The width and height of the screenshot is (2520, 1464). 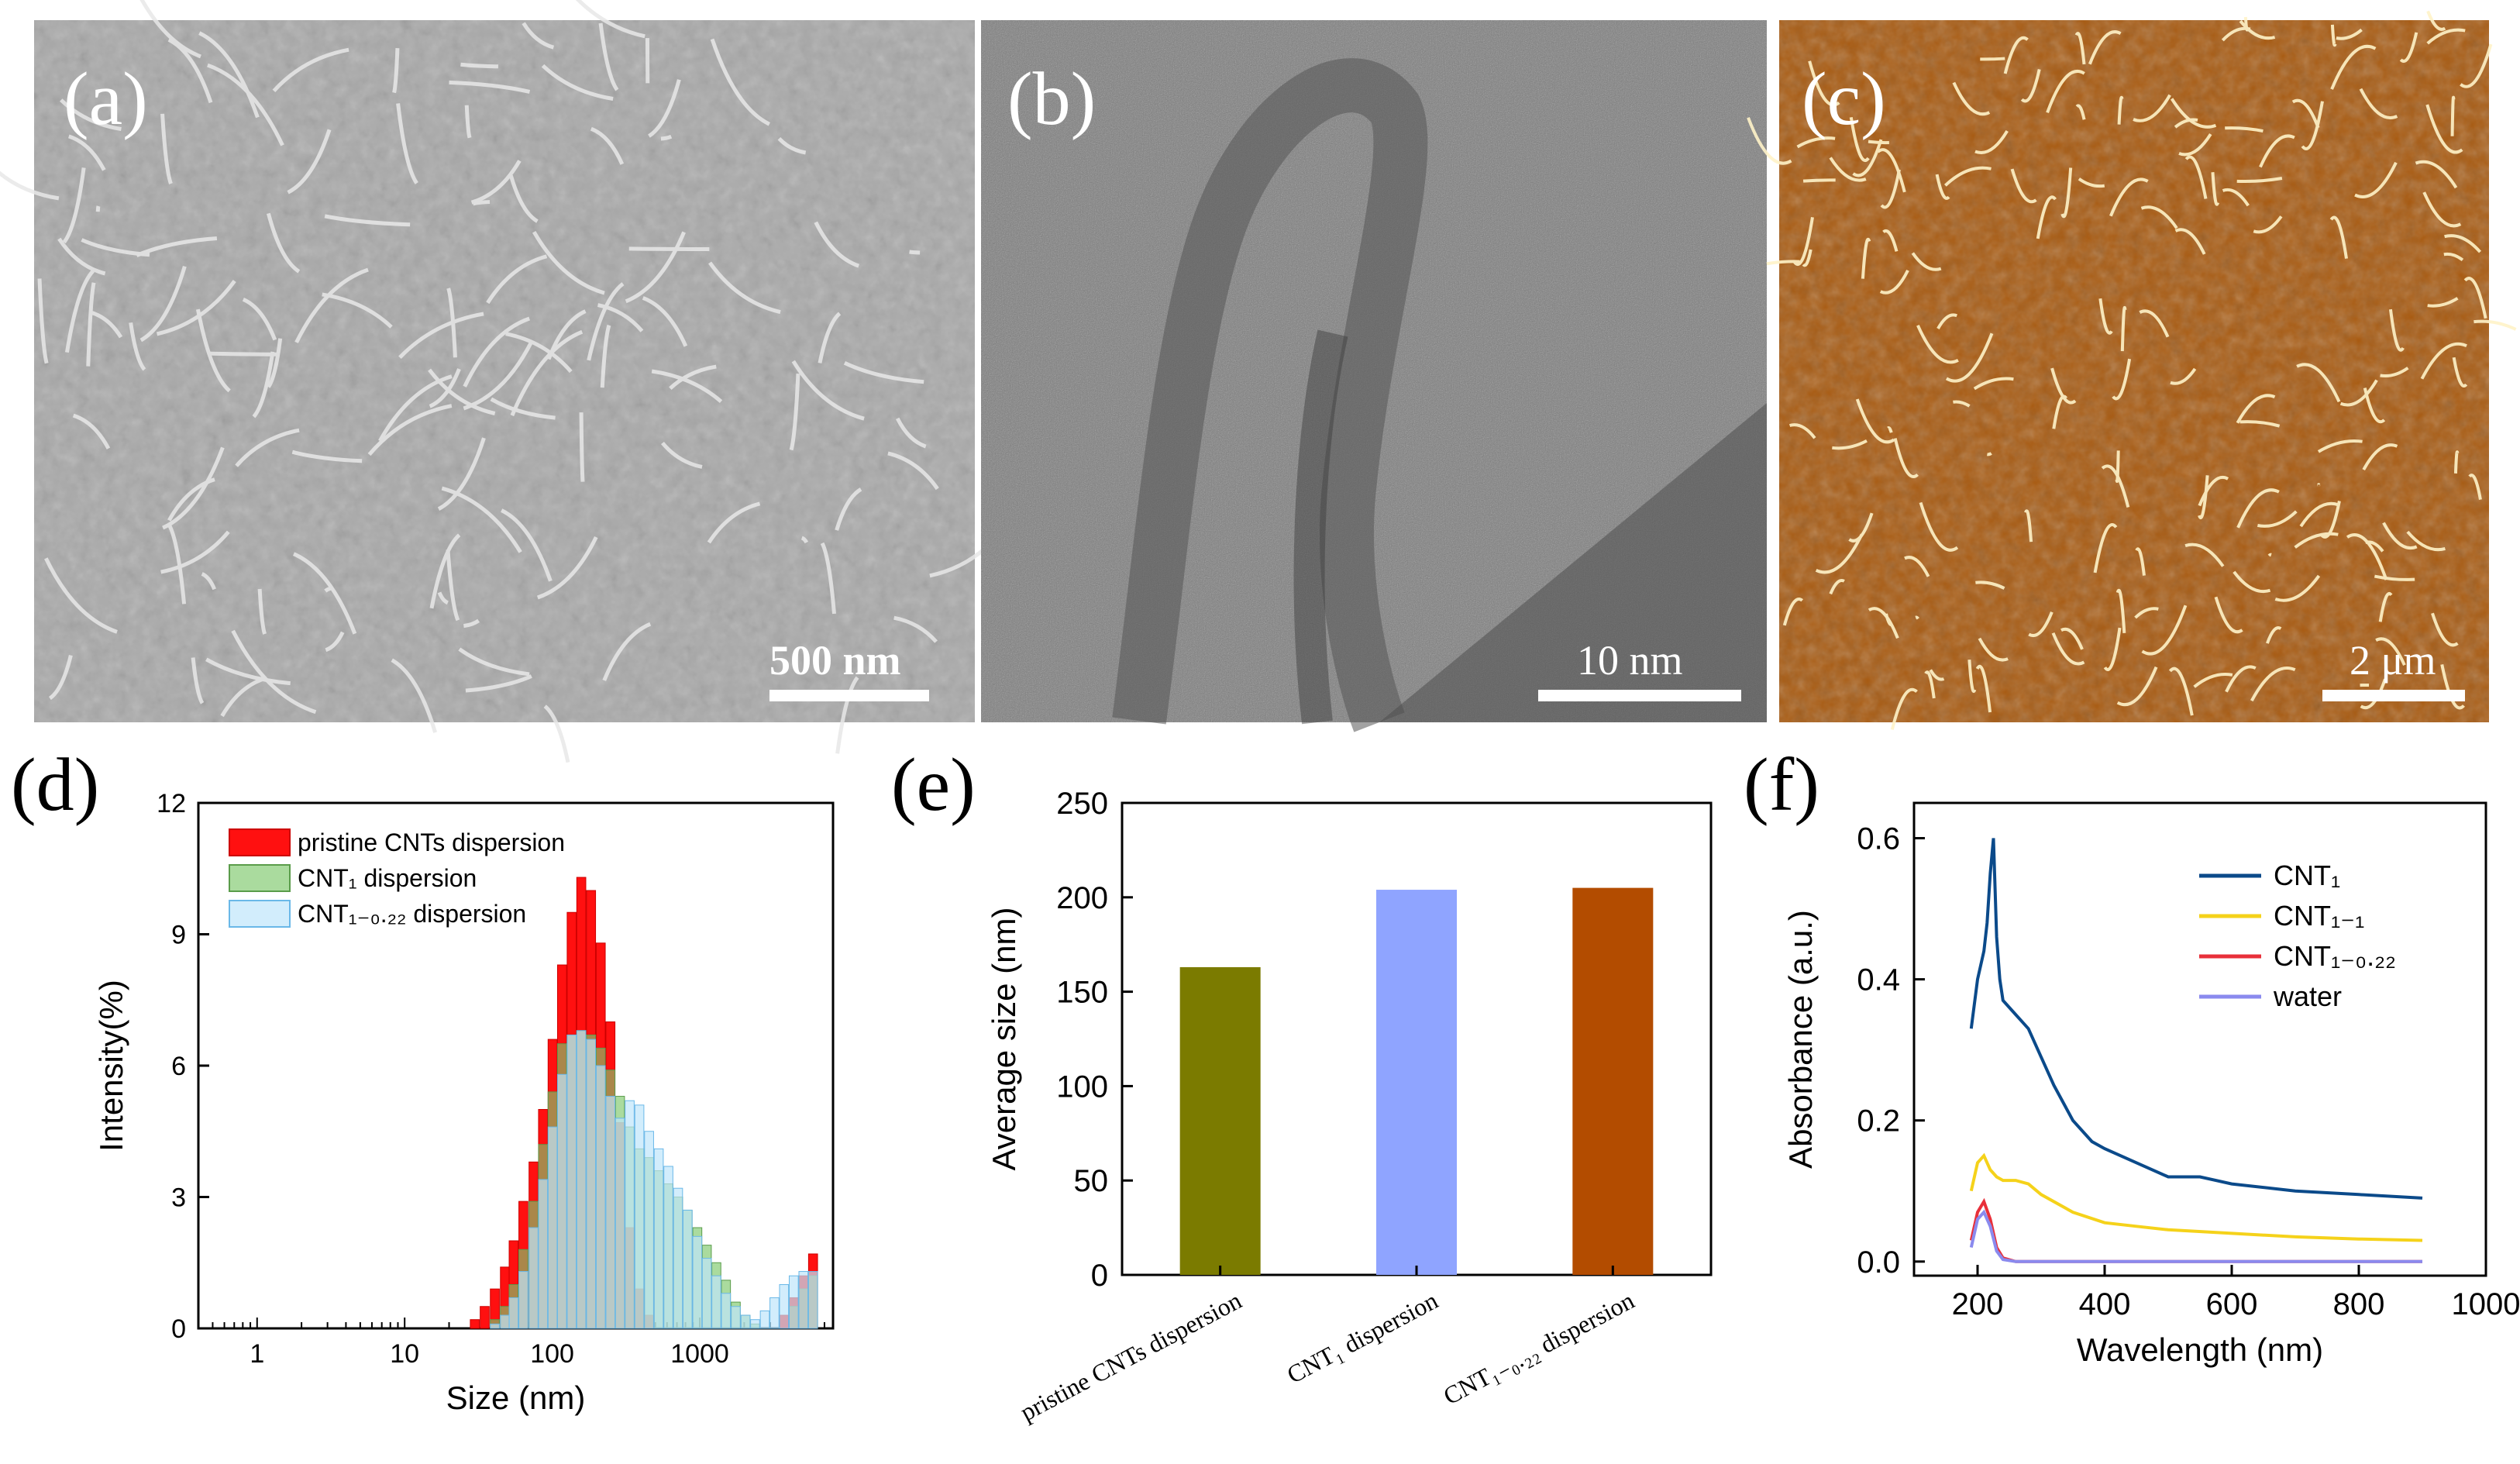 I want to click on chart-f-xtick-label: 1000, so click(x=2486, y=1304).